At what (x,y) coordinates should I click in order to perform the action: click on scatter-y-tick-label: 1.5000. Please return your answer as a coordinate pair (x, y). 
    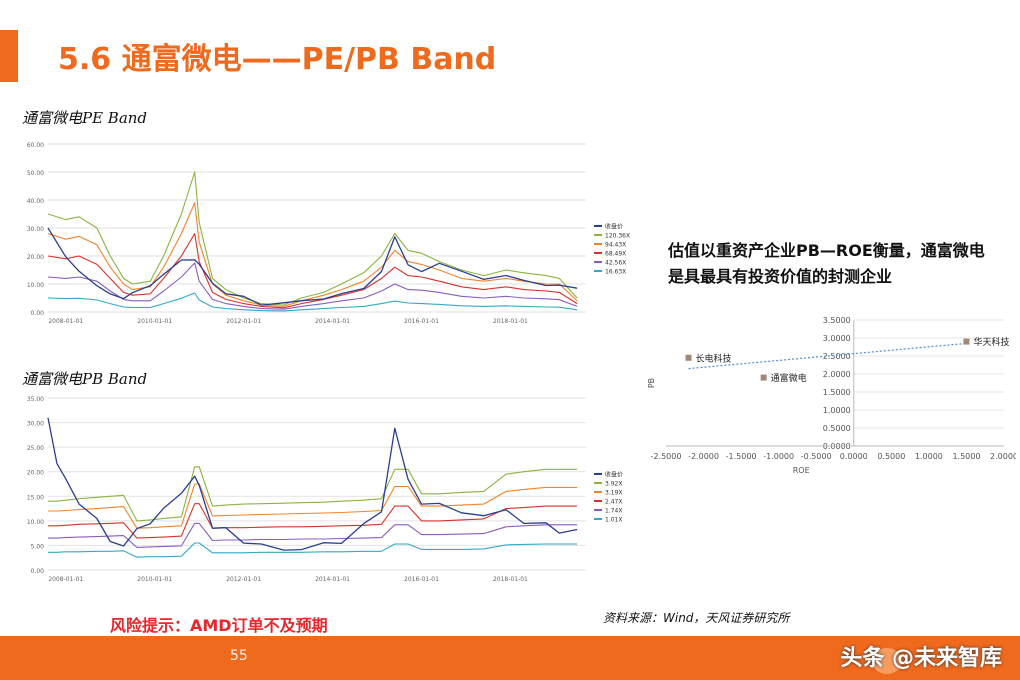
    Looking at the image, I should click on (837, 392).